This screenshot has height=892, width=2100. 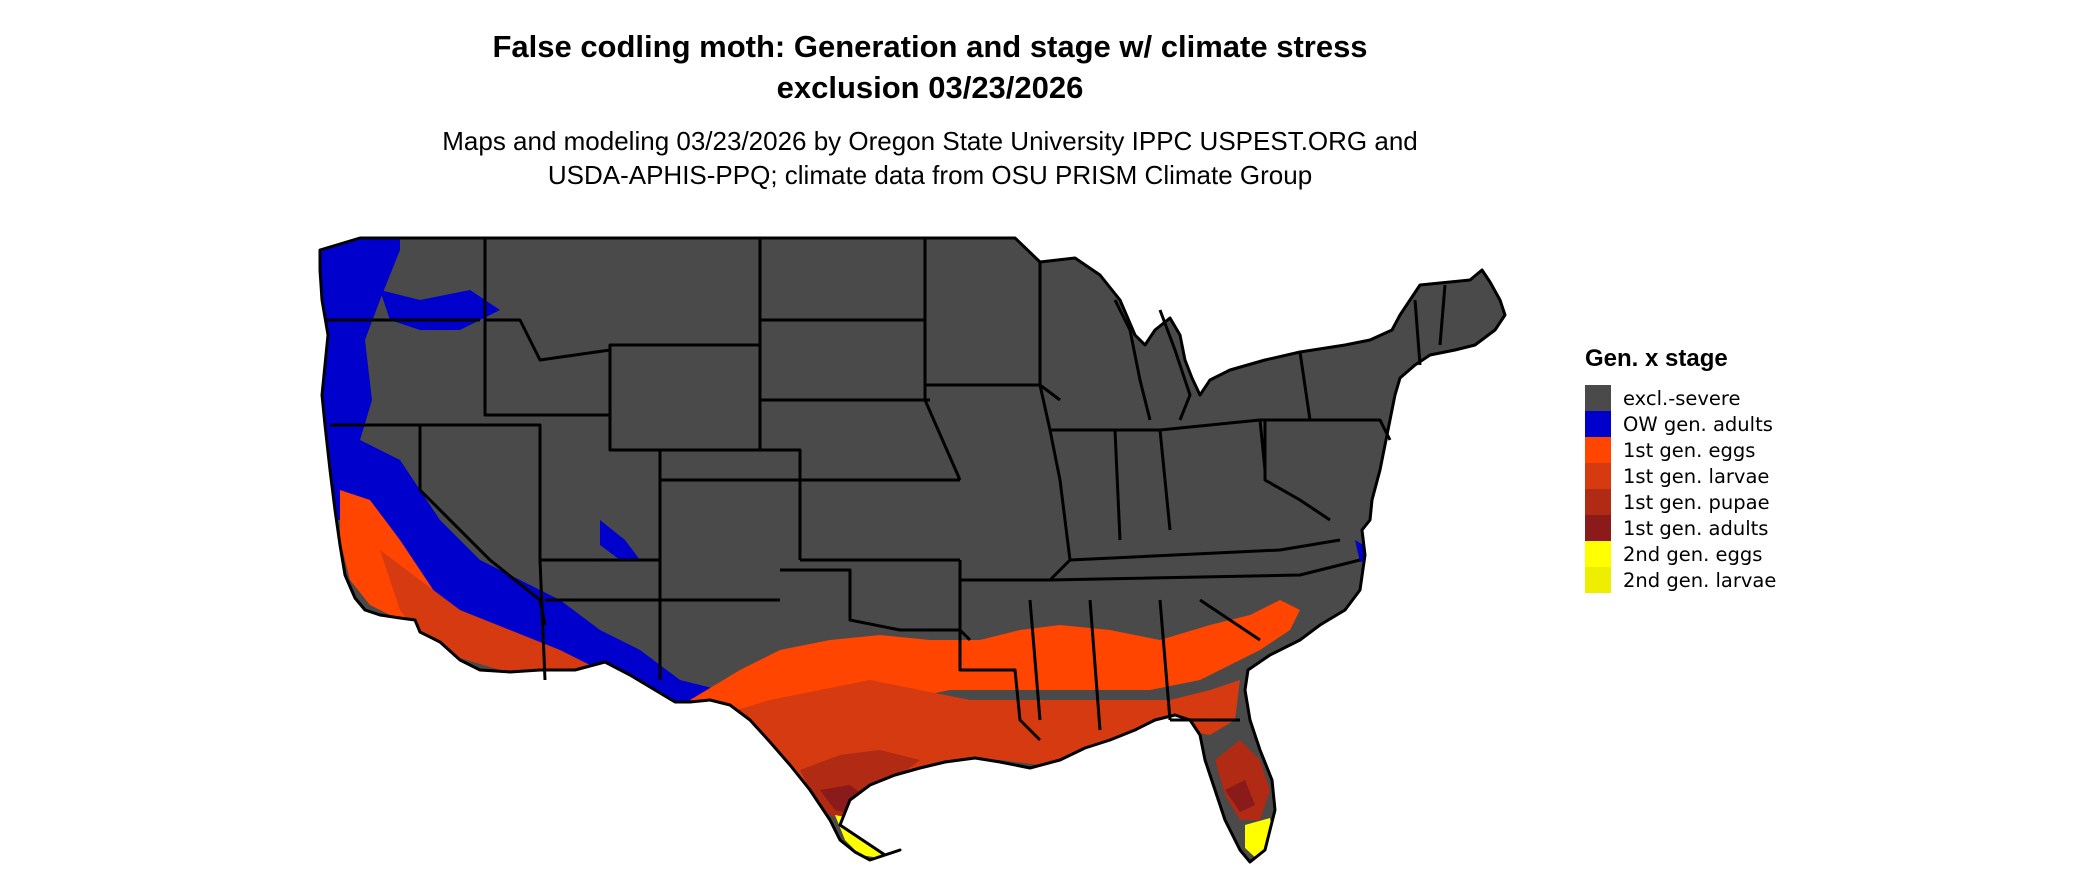 What do you see at coordinates (930, 87) in the screenshot?
I see `map-title-line-2: exclusion 03/23/2026` at bounding box center [930, 87].